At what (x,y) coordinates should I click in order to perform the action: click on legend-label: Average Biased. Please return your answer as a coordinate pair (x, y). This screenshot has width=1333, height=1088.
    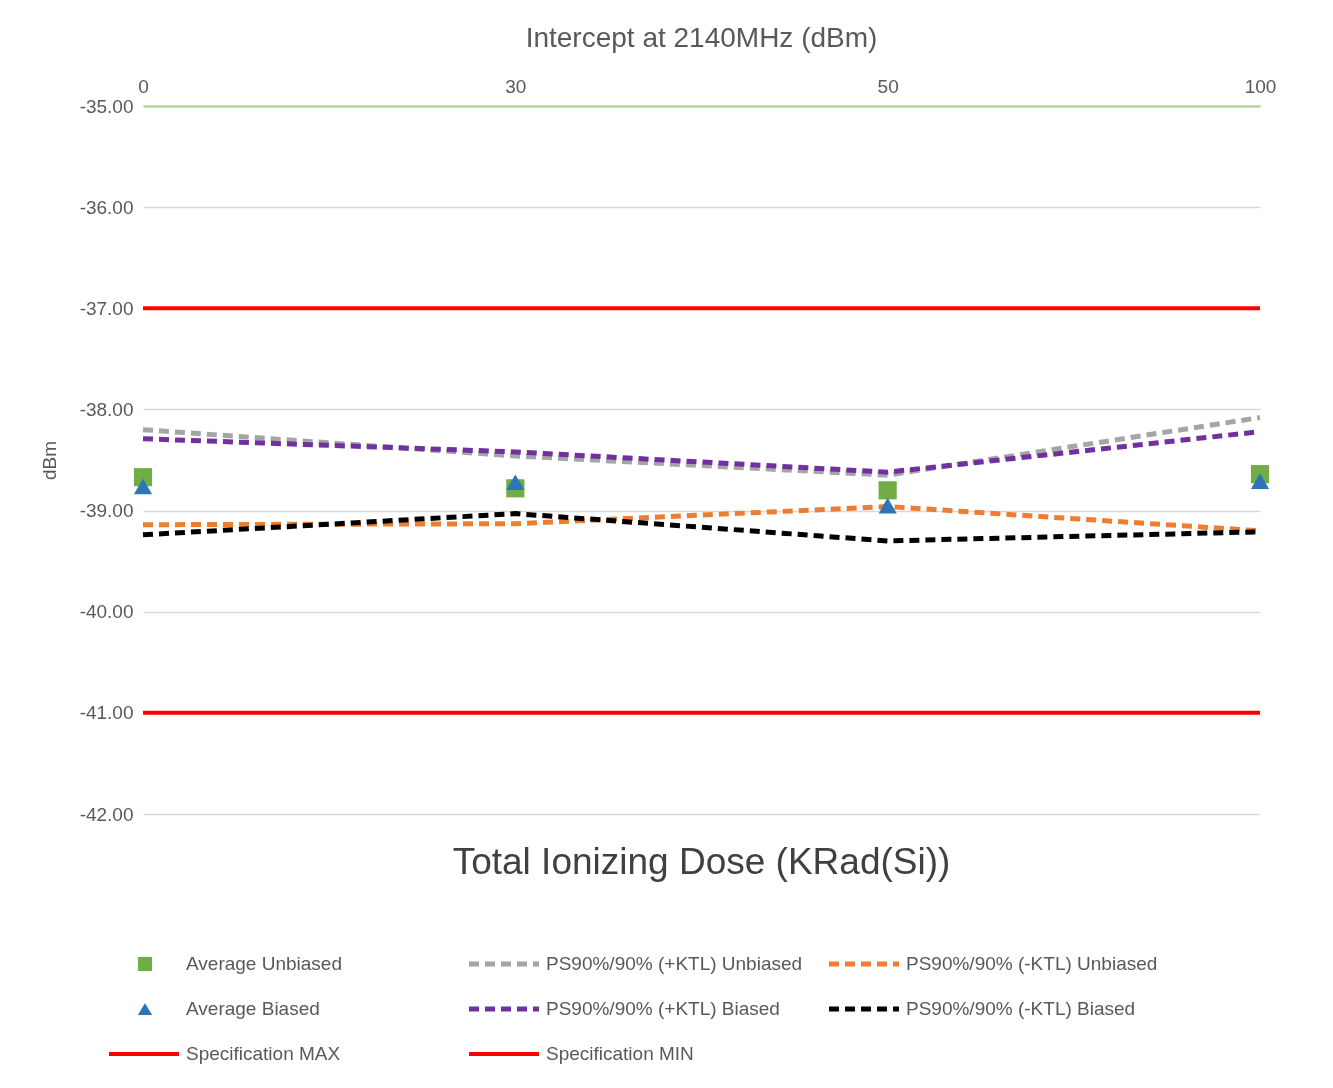
    Looking at the image, I should click on (253, 1008).